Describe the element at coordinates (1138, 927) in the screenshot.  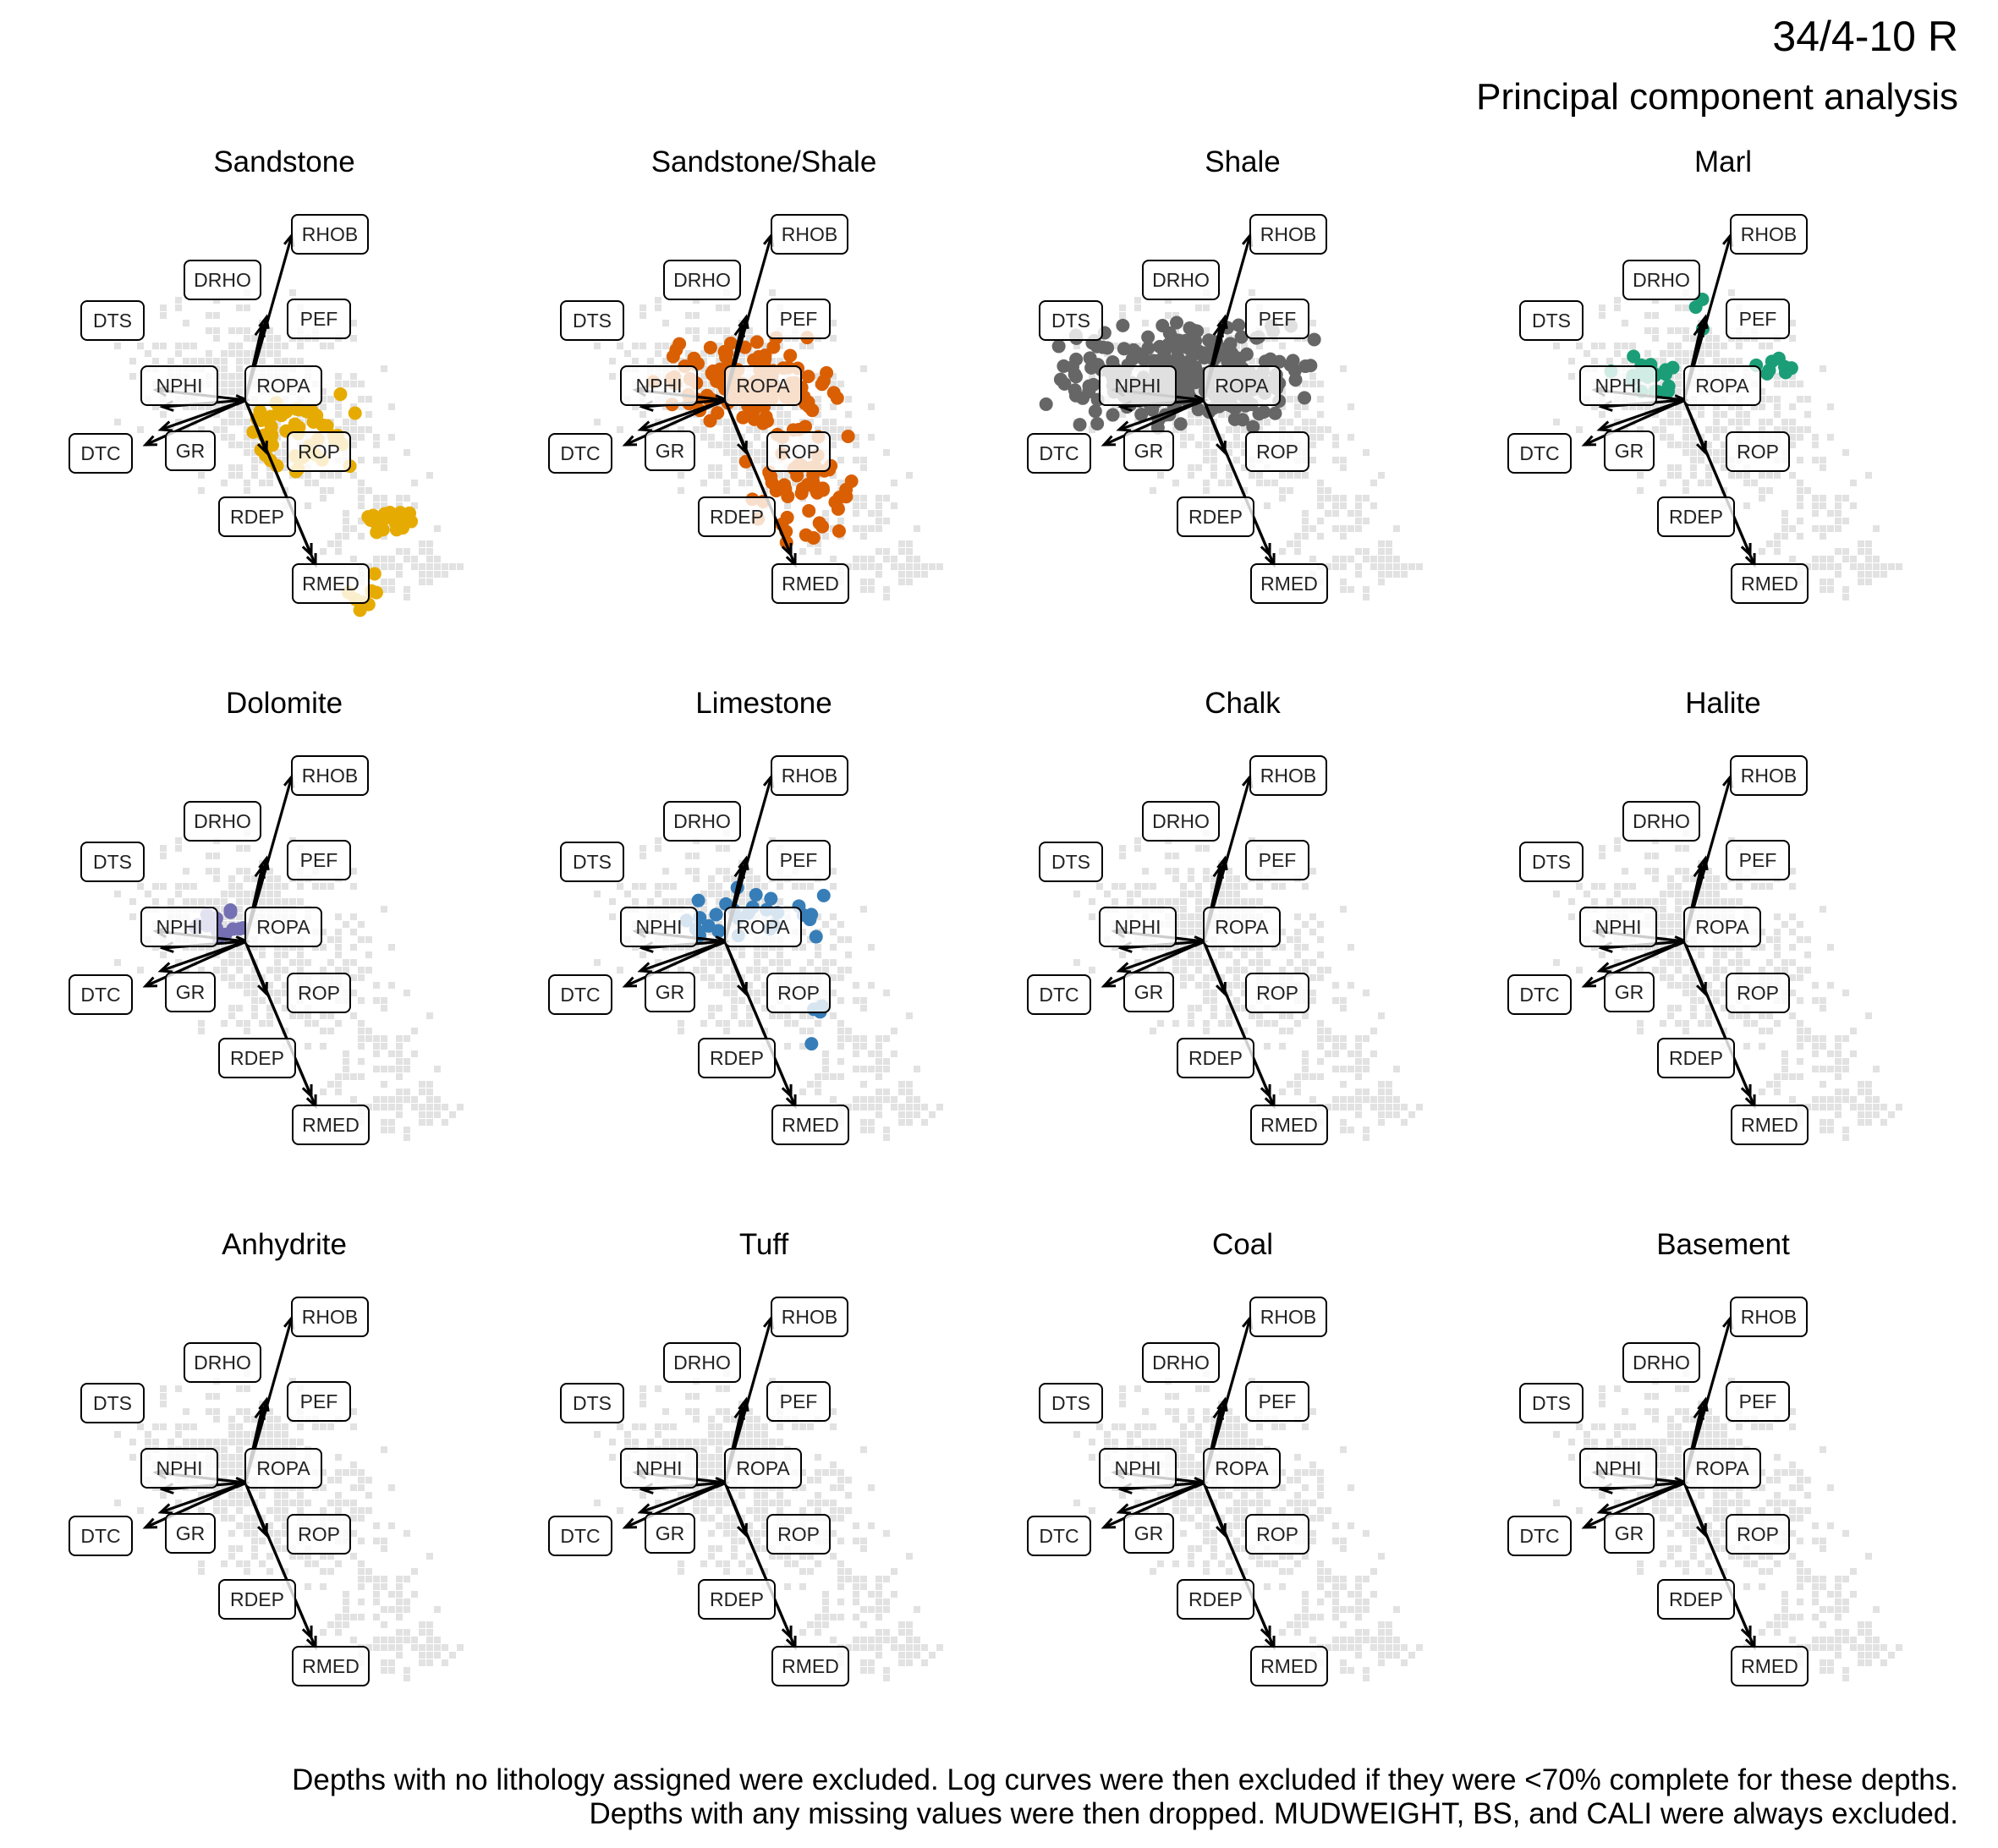
I see `variable-label: NPHI` at that location.